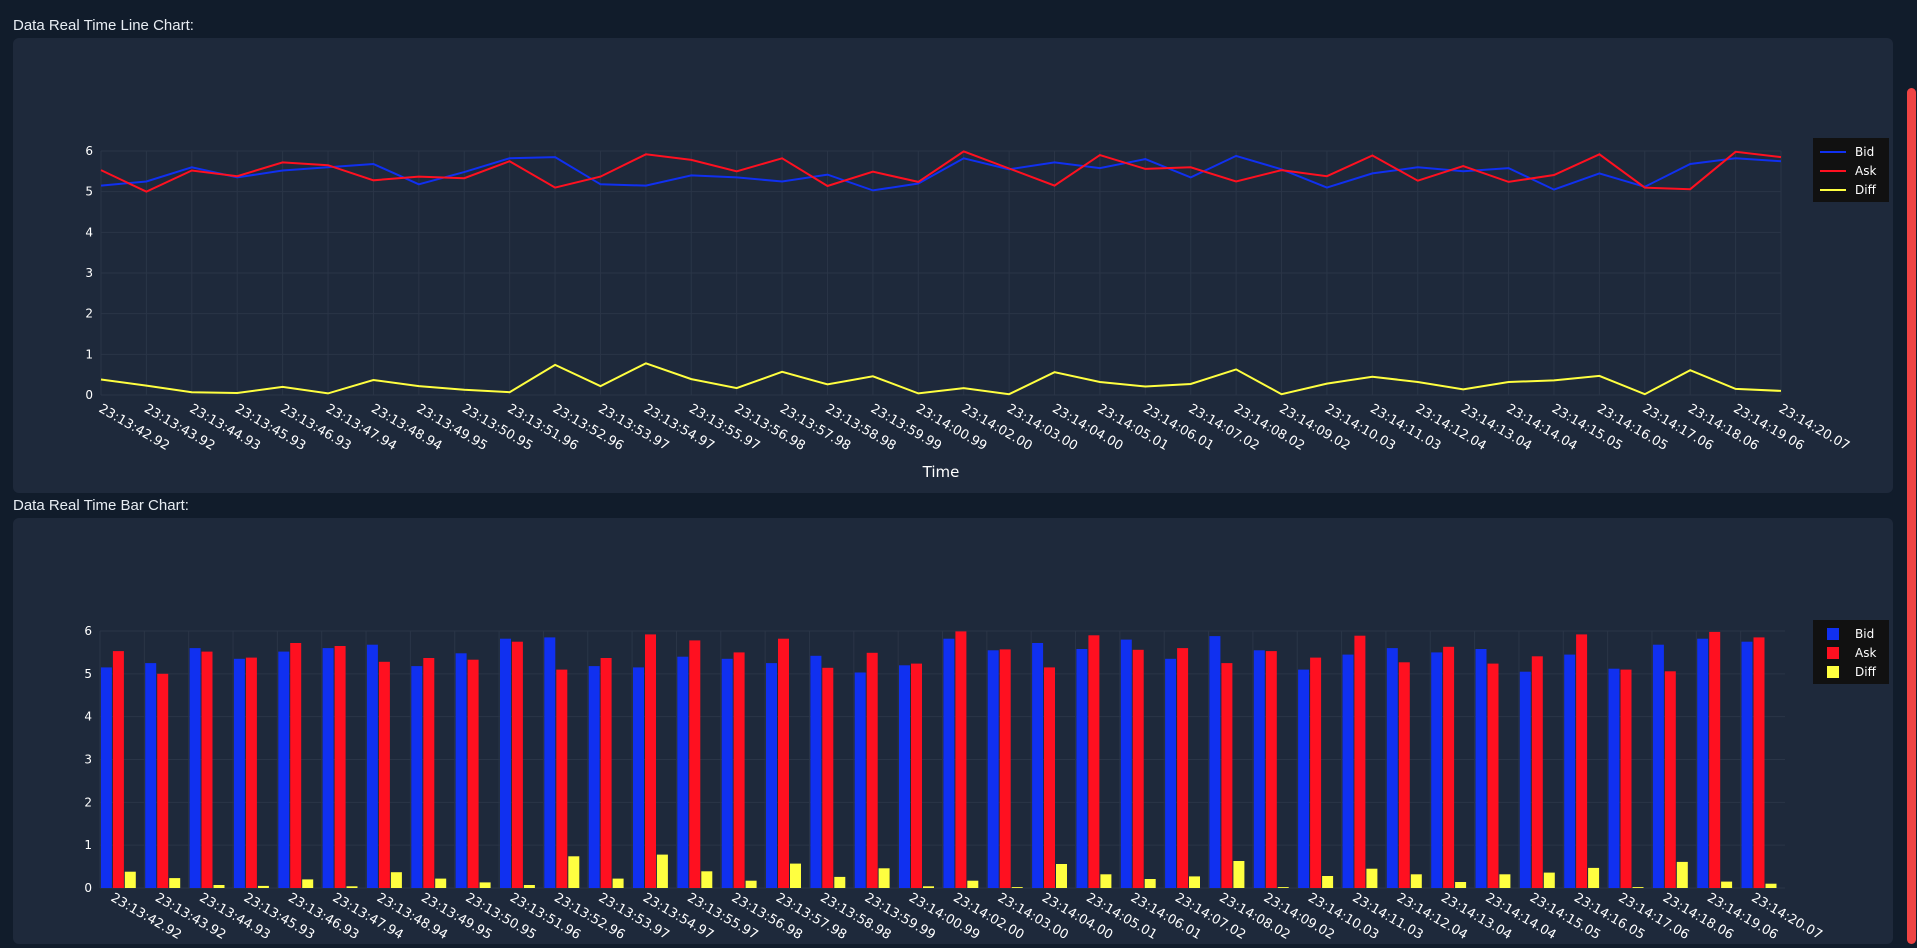 The width and height of the screenshot is (1917, 948). What do you see at coordinates (101, 505) in the screenshot?
I see `bar-chart-title: Data Real Time Bar Chart:` at bounding box center [101, 505].